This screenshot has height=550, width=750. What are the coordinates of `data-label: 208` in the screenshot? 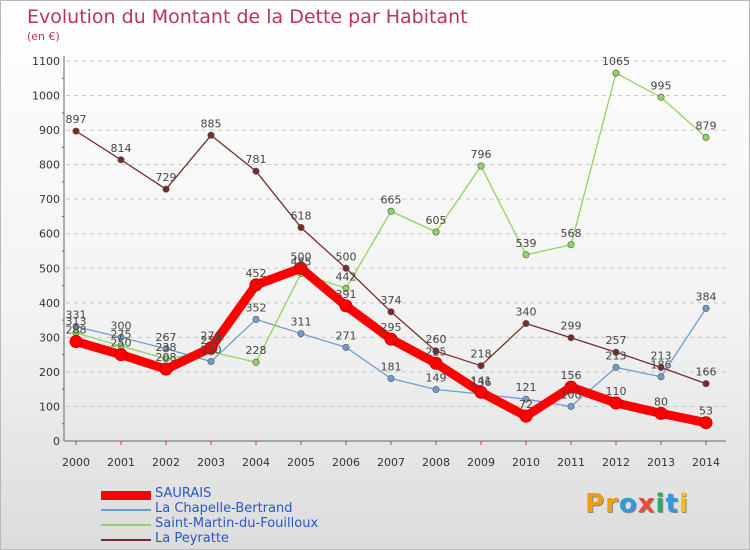 It's located at (166, 357).